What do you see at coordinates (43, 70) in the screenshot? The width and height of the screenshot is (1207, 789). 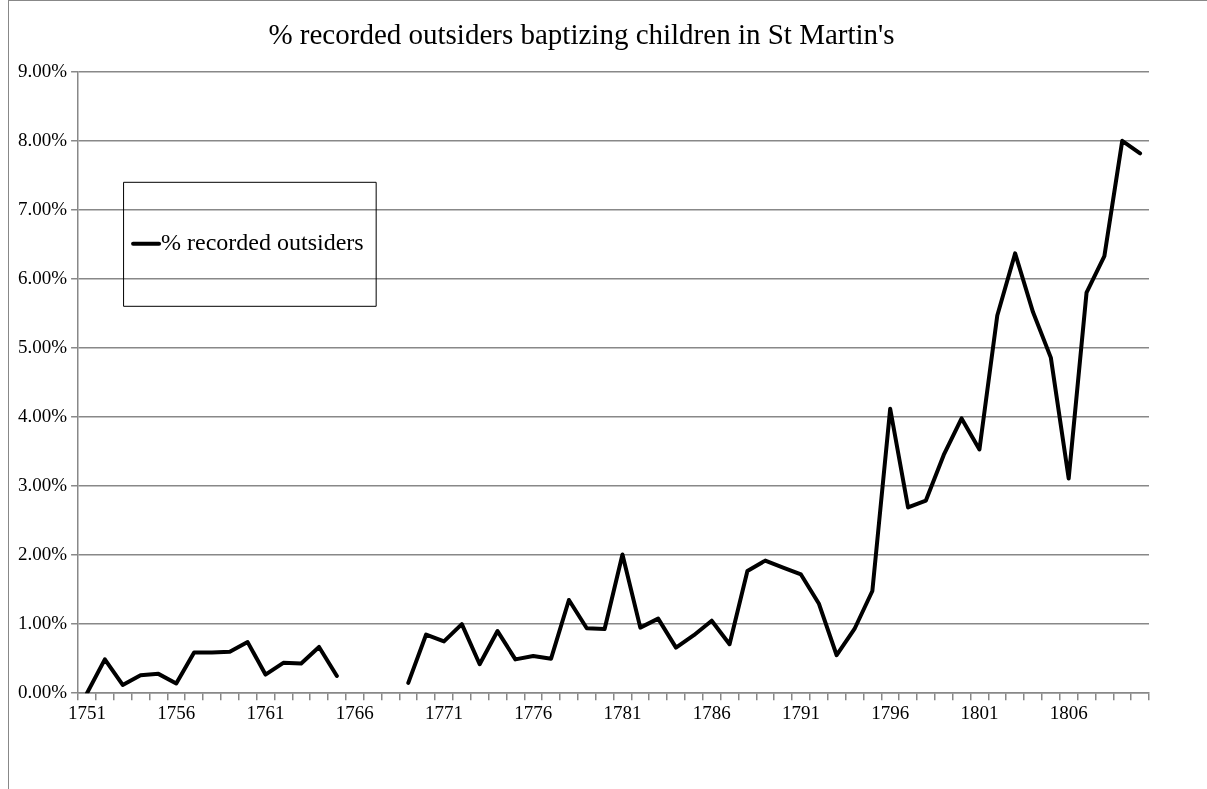 I see `y-tick-label: 9.00%` at bounding box center [43, 70].